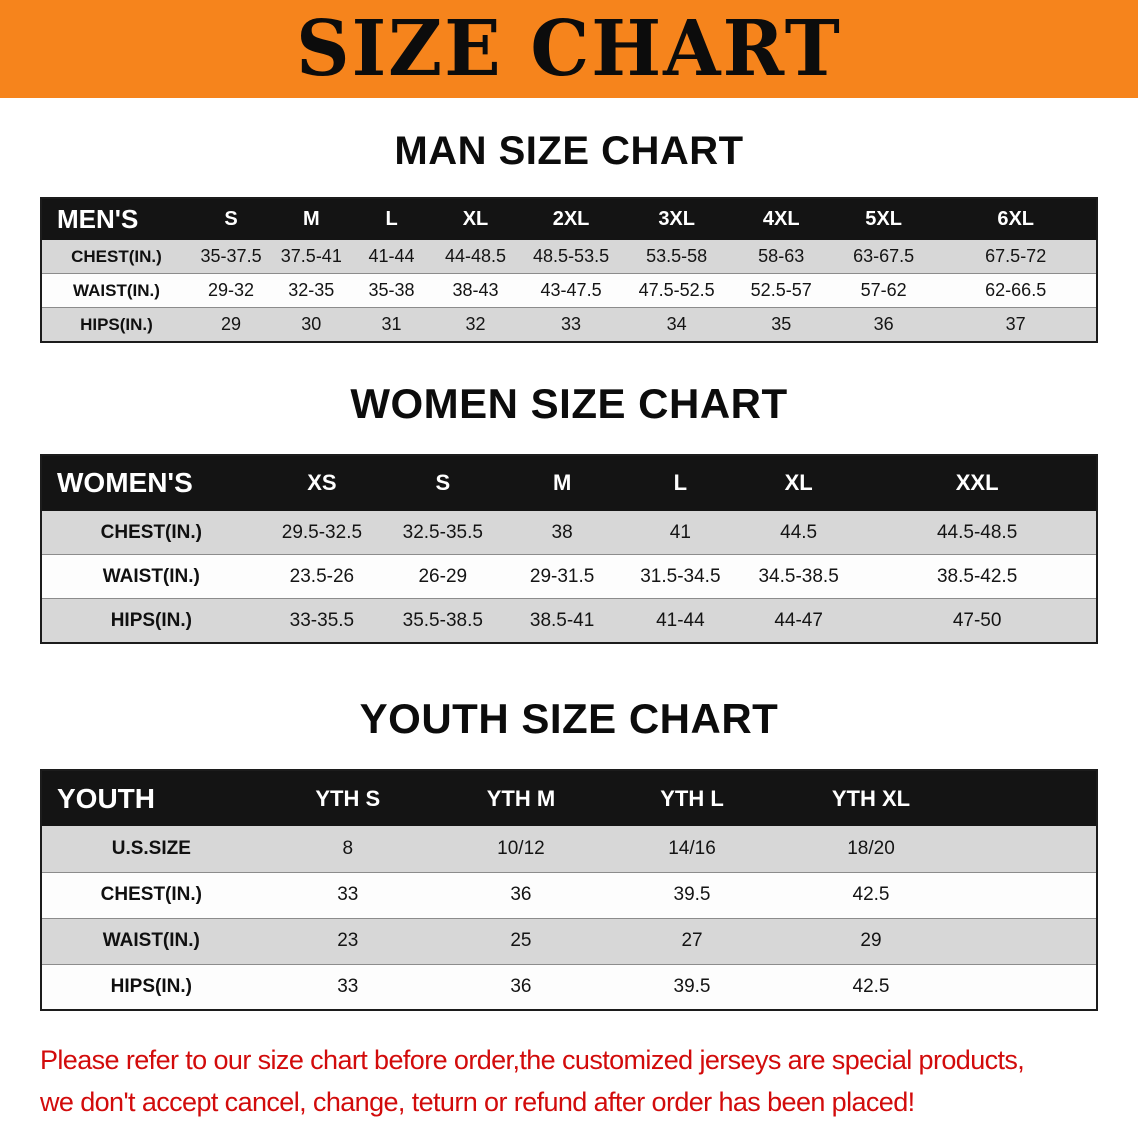 Image resolution: width=1138 pixels, height=1132 pixels. Describe the element at coordinates (1016, 290) in the screenshot. I see `table-cell: 62-66.5` at that location.